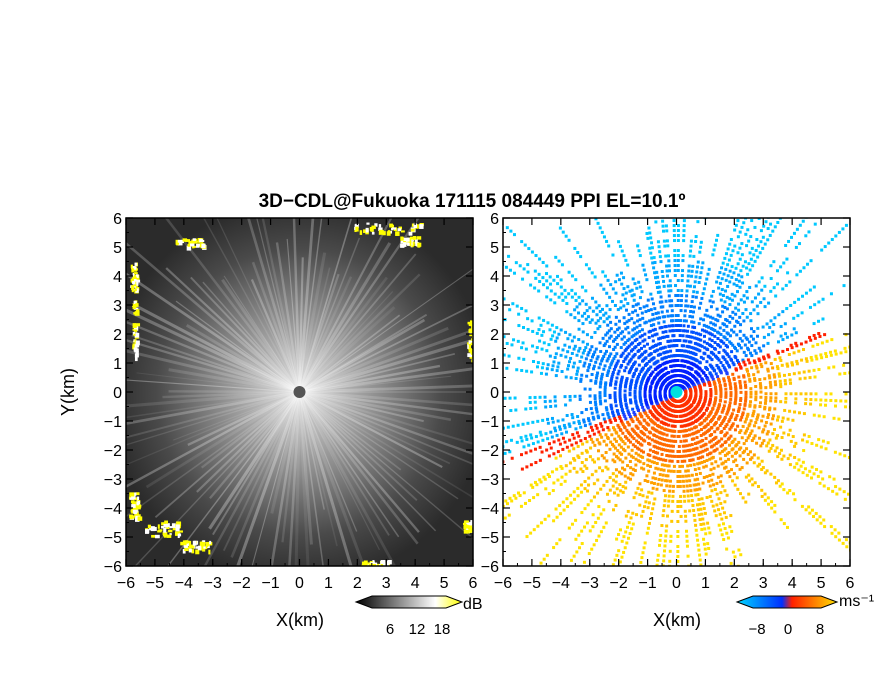 This screenshot has height=680, width=880. I want to click on x-tick-label: −5, so click(155, 583).